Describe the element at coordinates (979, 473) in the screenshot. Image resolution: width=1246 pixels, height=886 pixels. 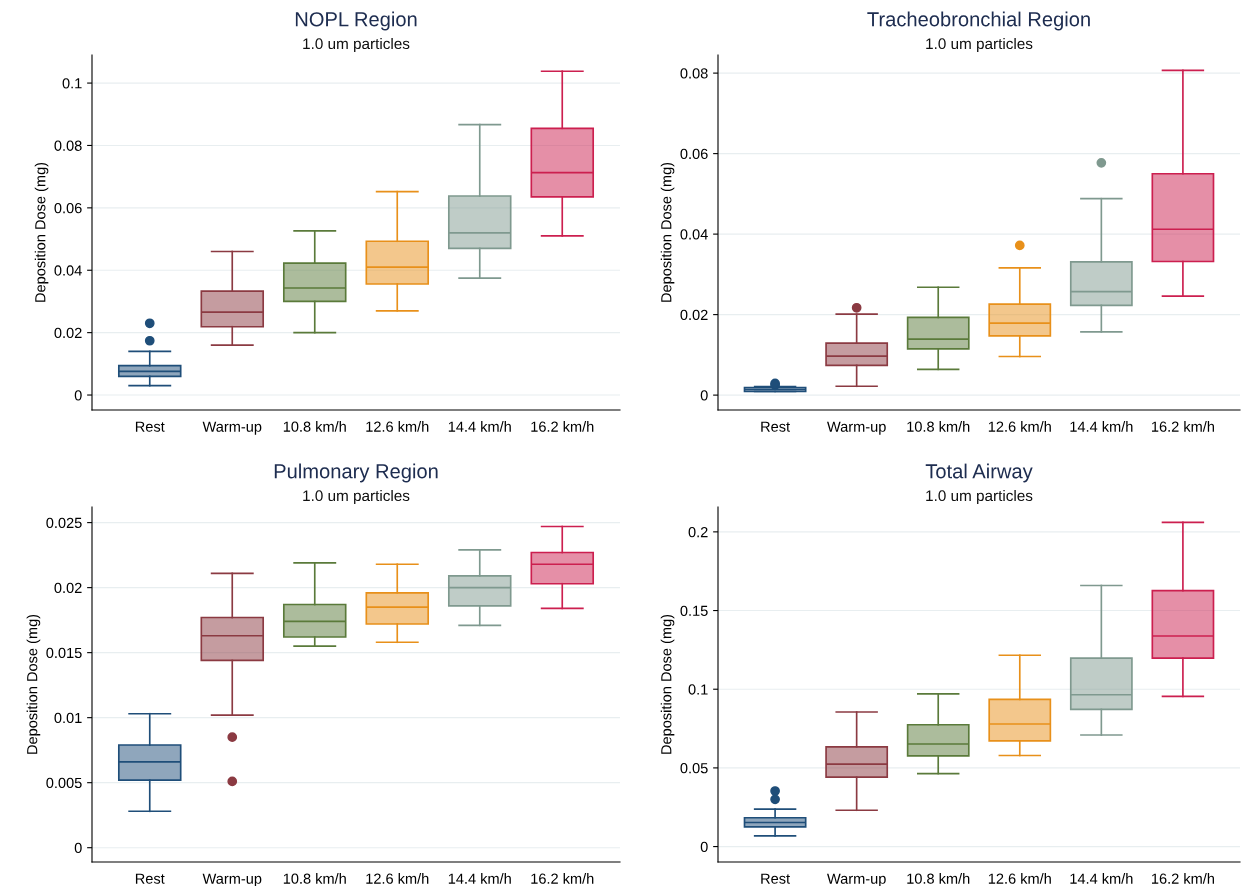
I see `chart-title: Total Airway` at that location.